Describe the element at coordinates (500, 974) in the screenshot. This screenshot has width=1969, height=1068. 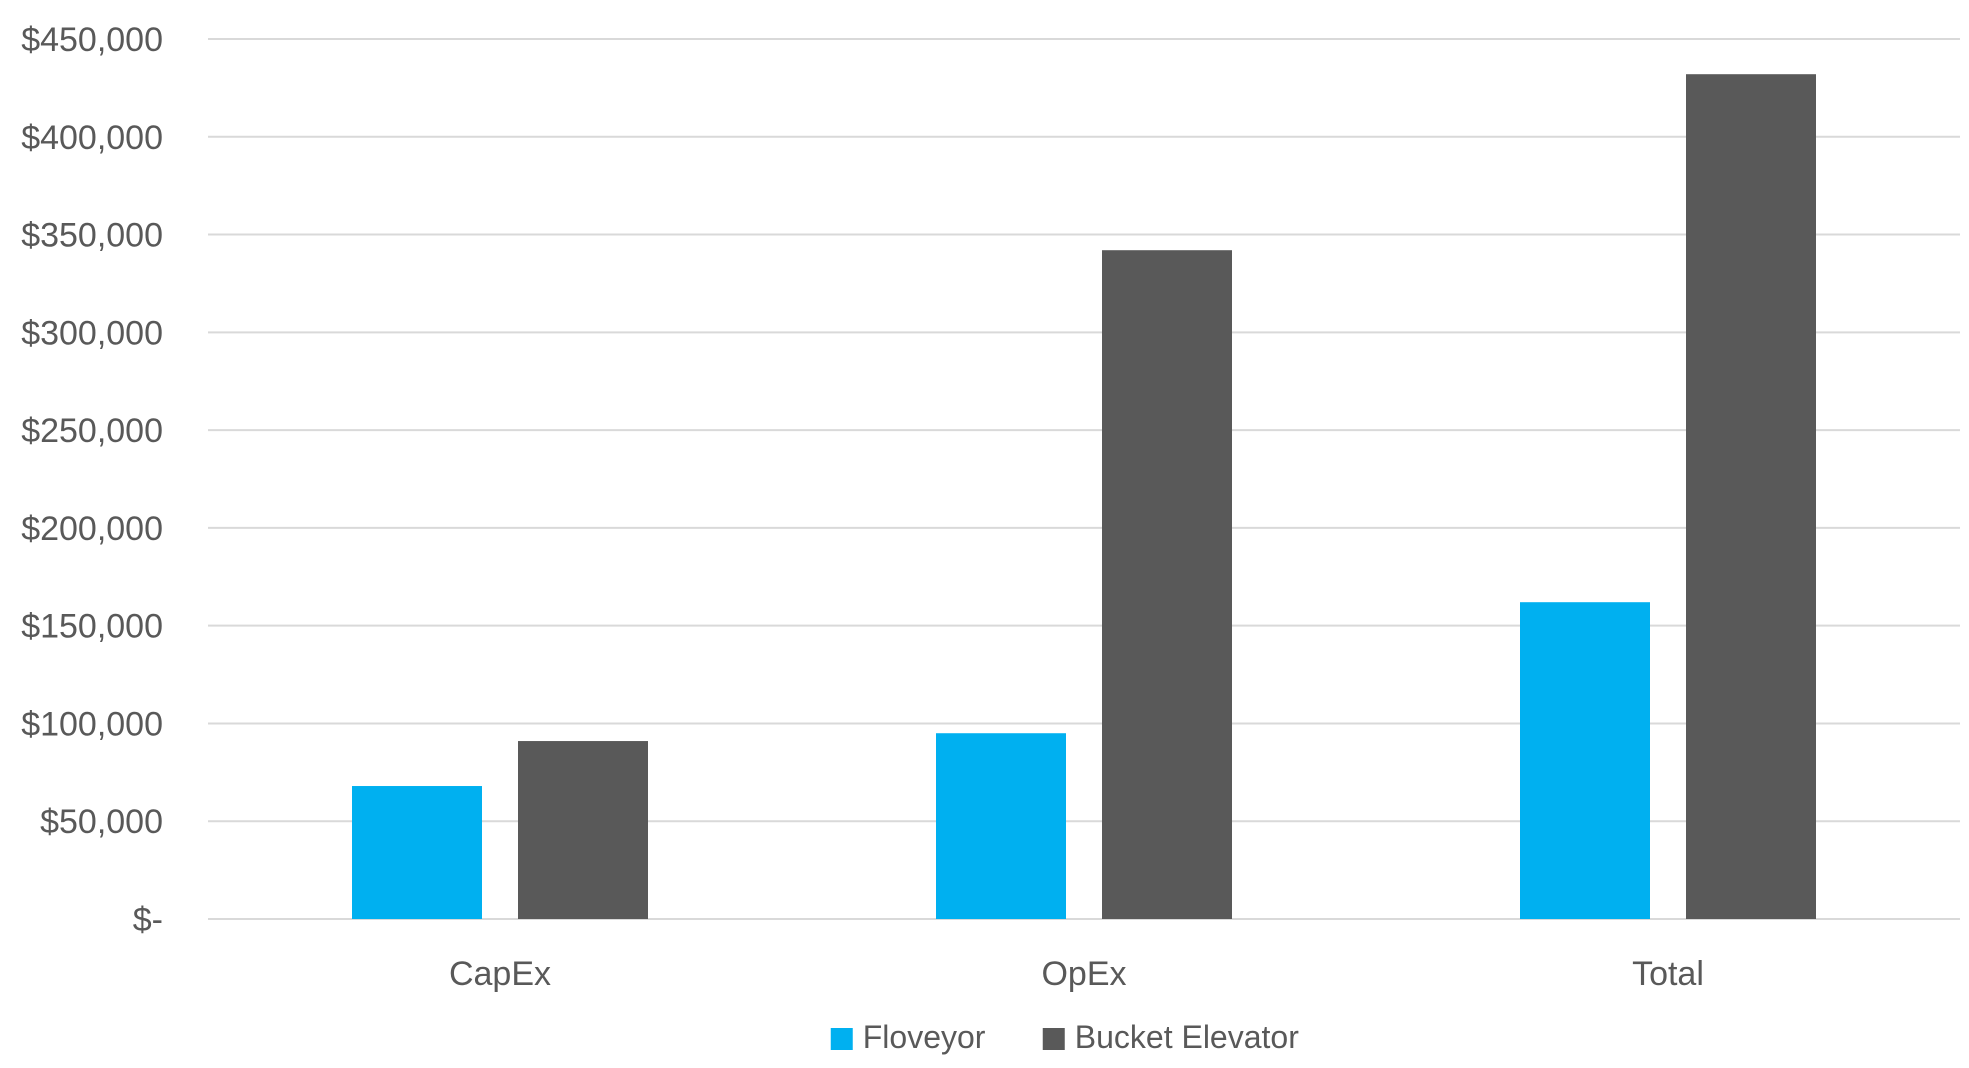
I see `x-category-label: CapEx` at that location.